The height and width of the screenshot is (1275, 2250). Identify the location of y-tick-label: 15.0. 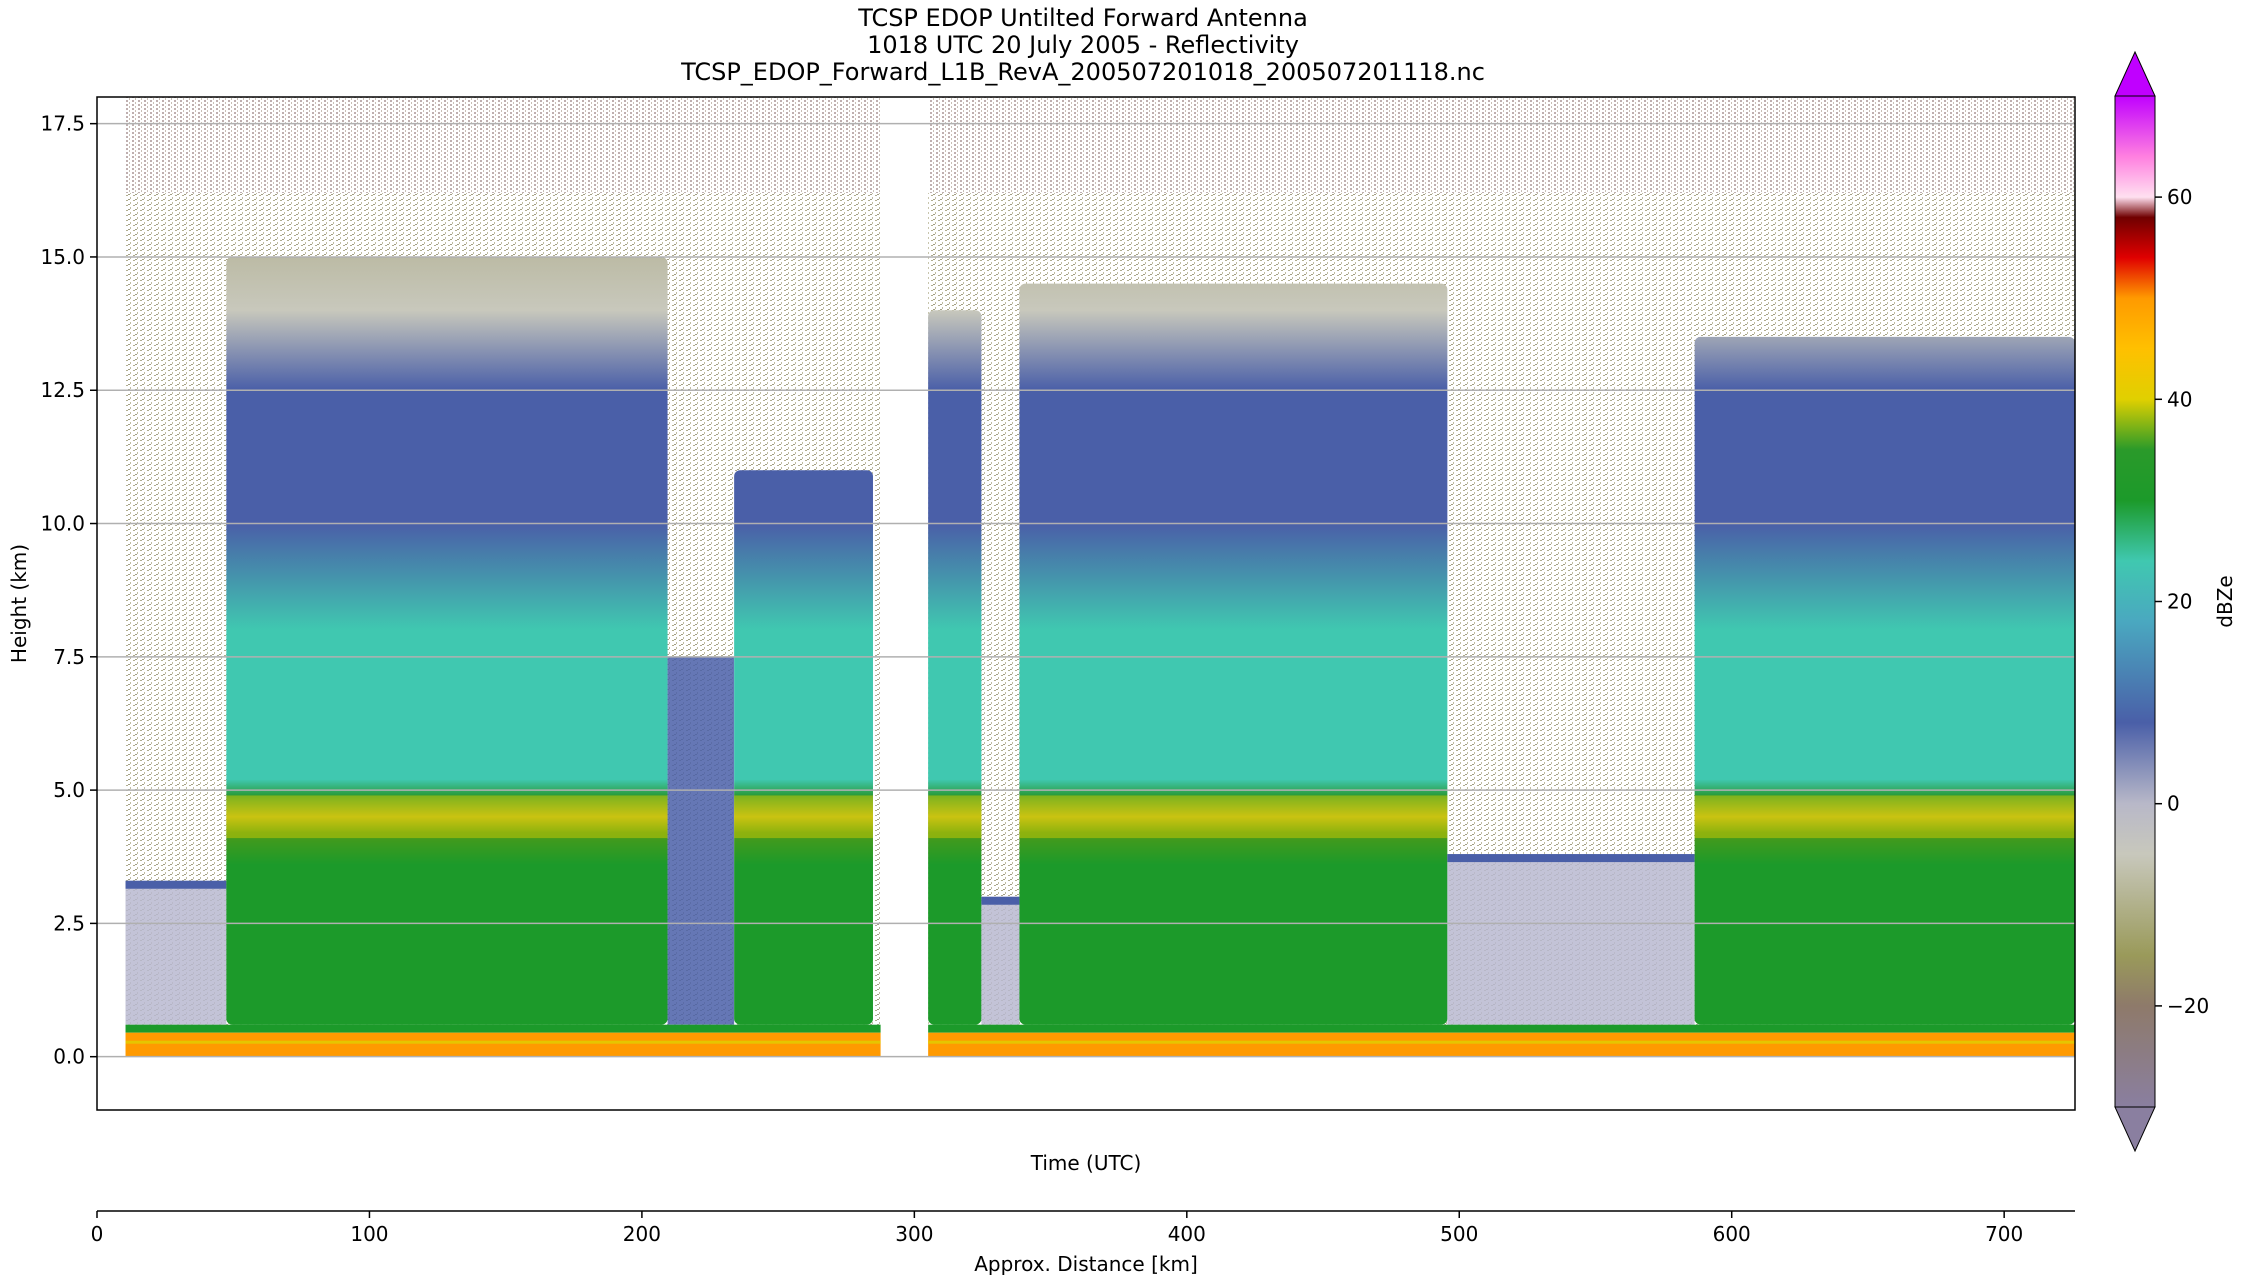
(62, 257).